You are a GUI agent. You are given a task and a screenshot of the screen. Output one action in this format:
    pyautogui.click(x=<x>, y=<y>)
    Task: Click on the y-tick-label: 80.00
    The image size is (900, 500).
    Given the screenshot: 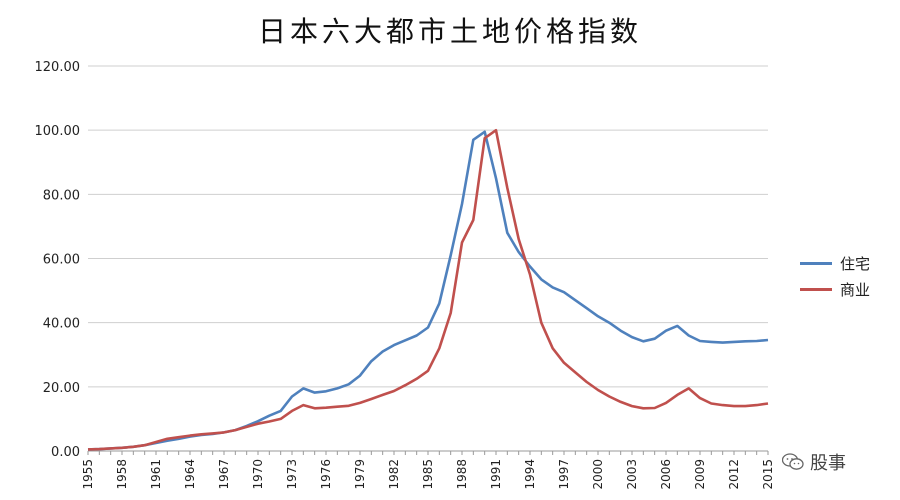 What is the action you would take?
    pyautogui.click(x=61, y=195)
    